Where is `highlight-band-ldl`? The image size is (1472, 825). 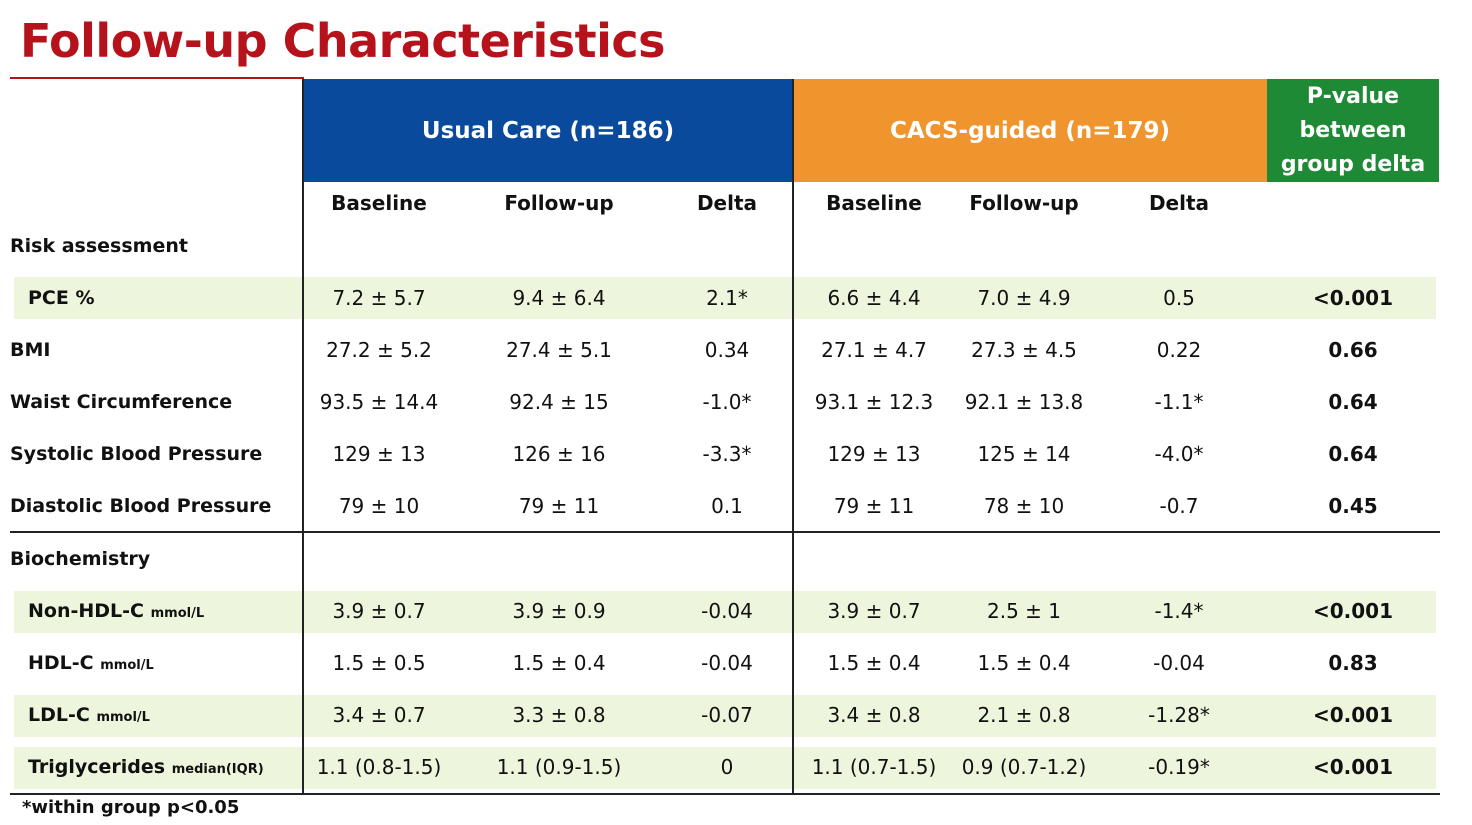
highlight-band-ldl is located at coordinates (725, 716).